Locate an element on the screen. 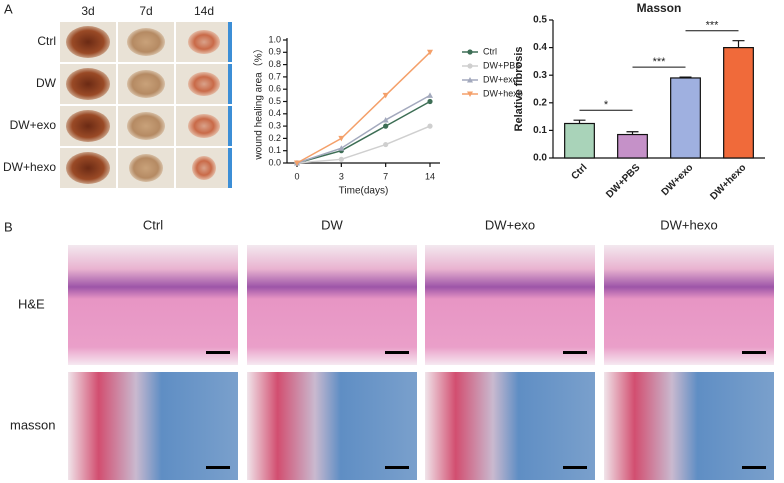 The height and width of the screenshot is (483, 784). photo-row-label: DW is located at coordinates (46, 83).